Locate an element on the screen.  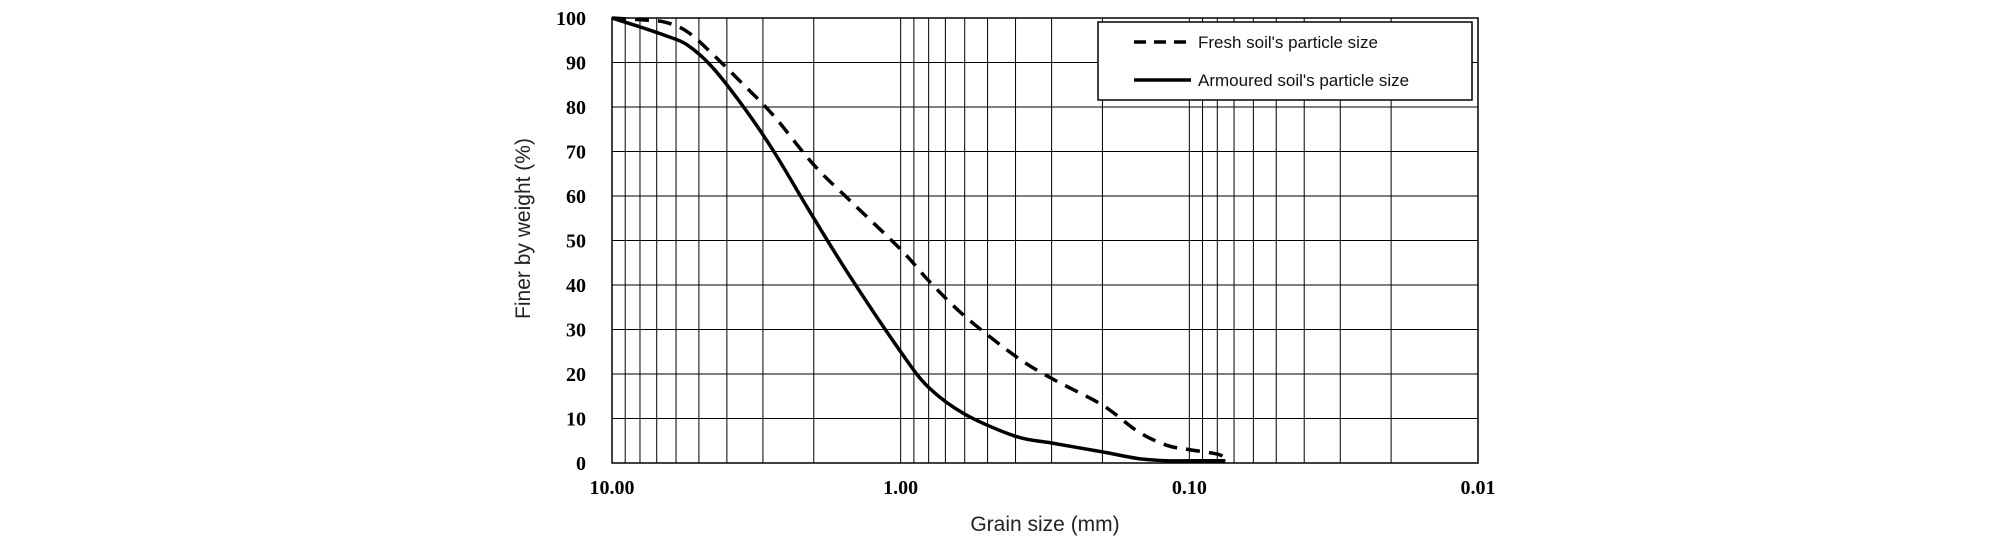
y-axis-label: Finer by weight (%) is located at coordinates (523, 228).